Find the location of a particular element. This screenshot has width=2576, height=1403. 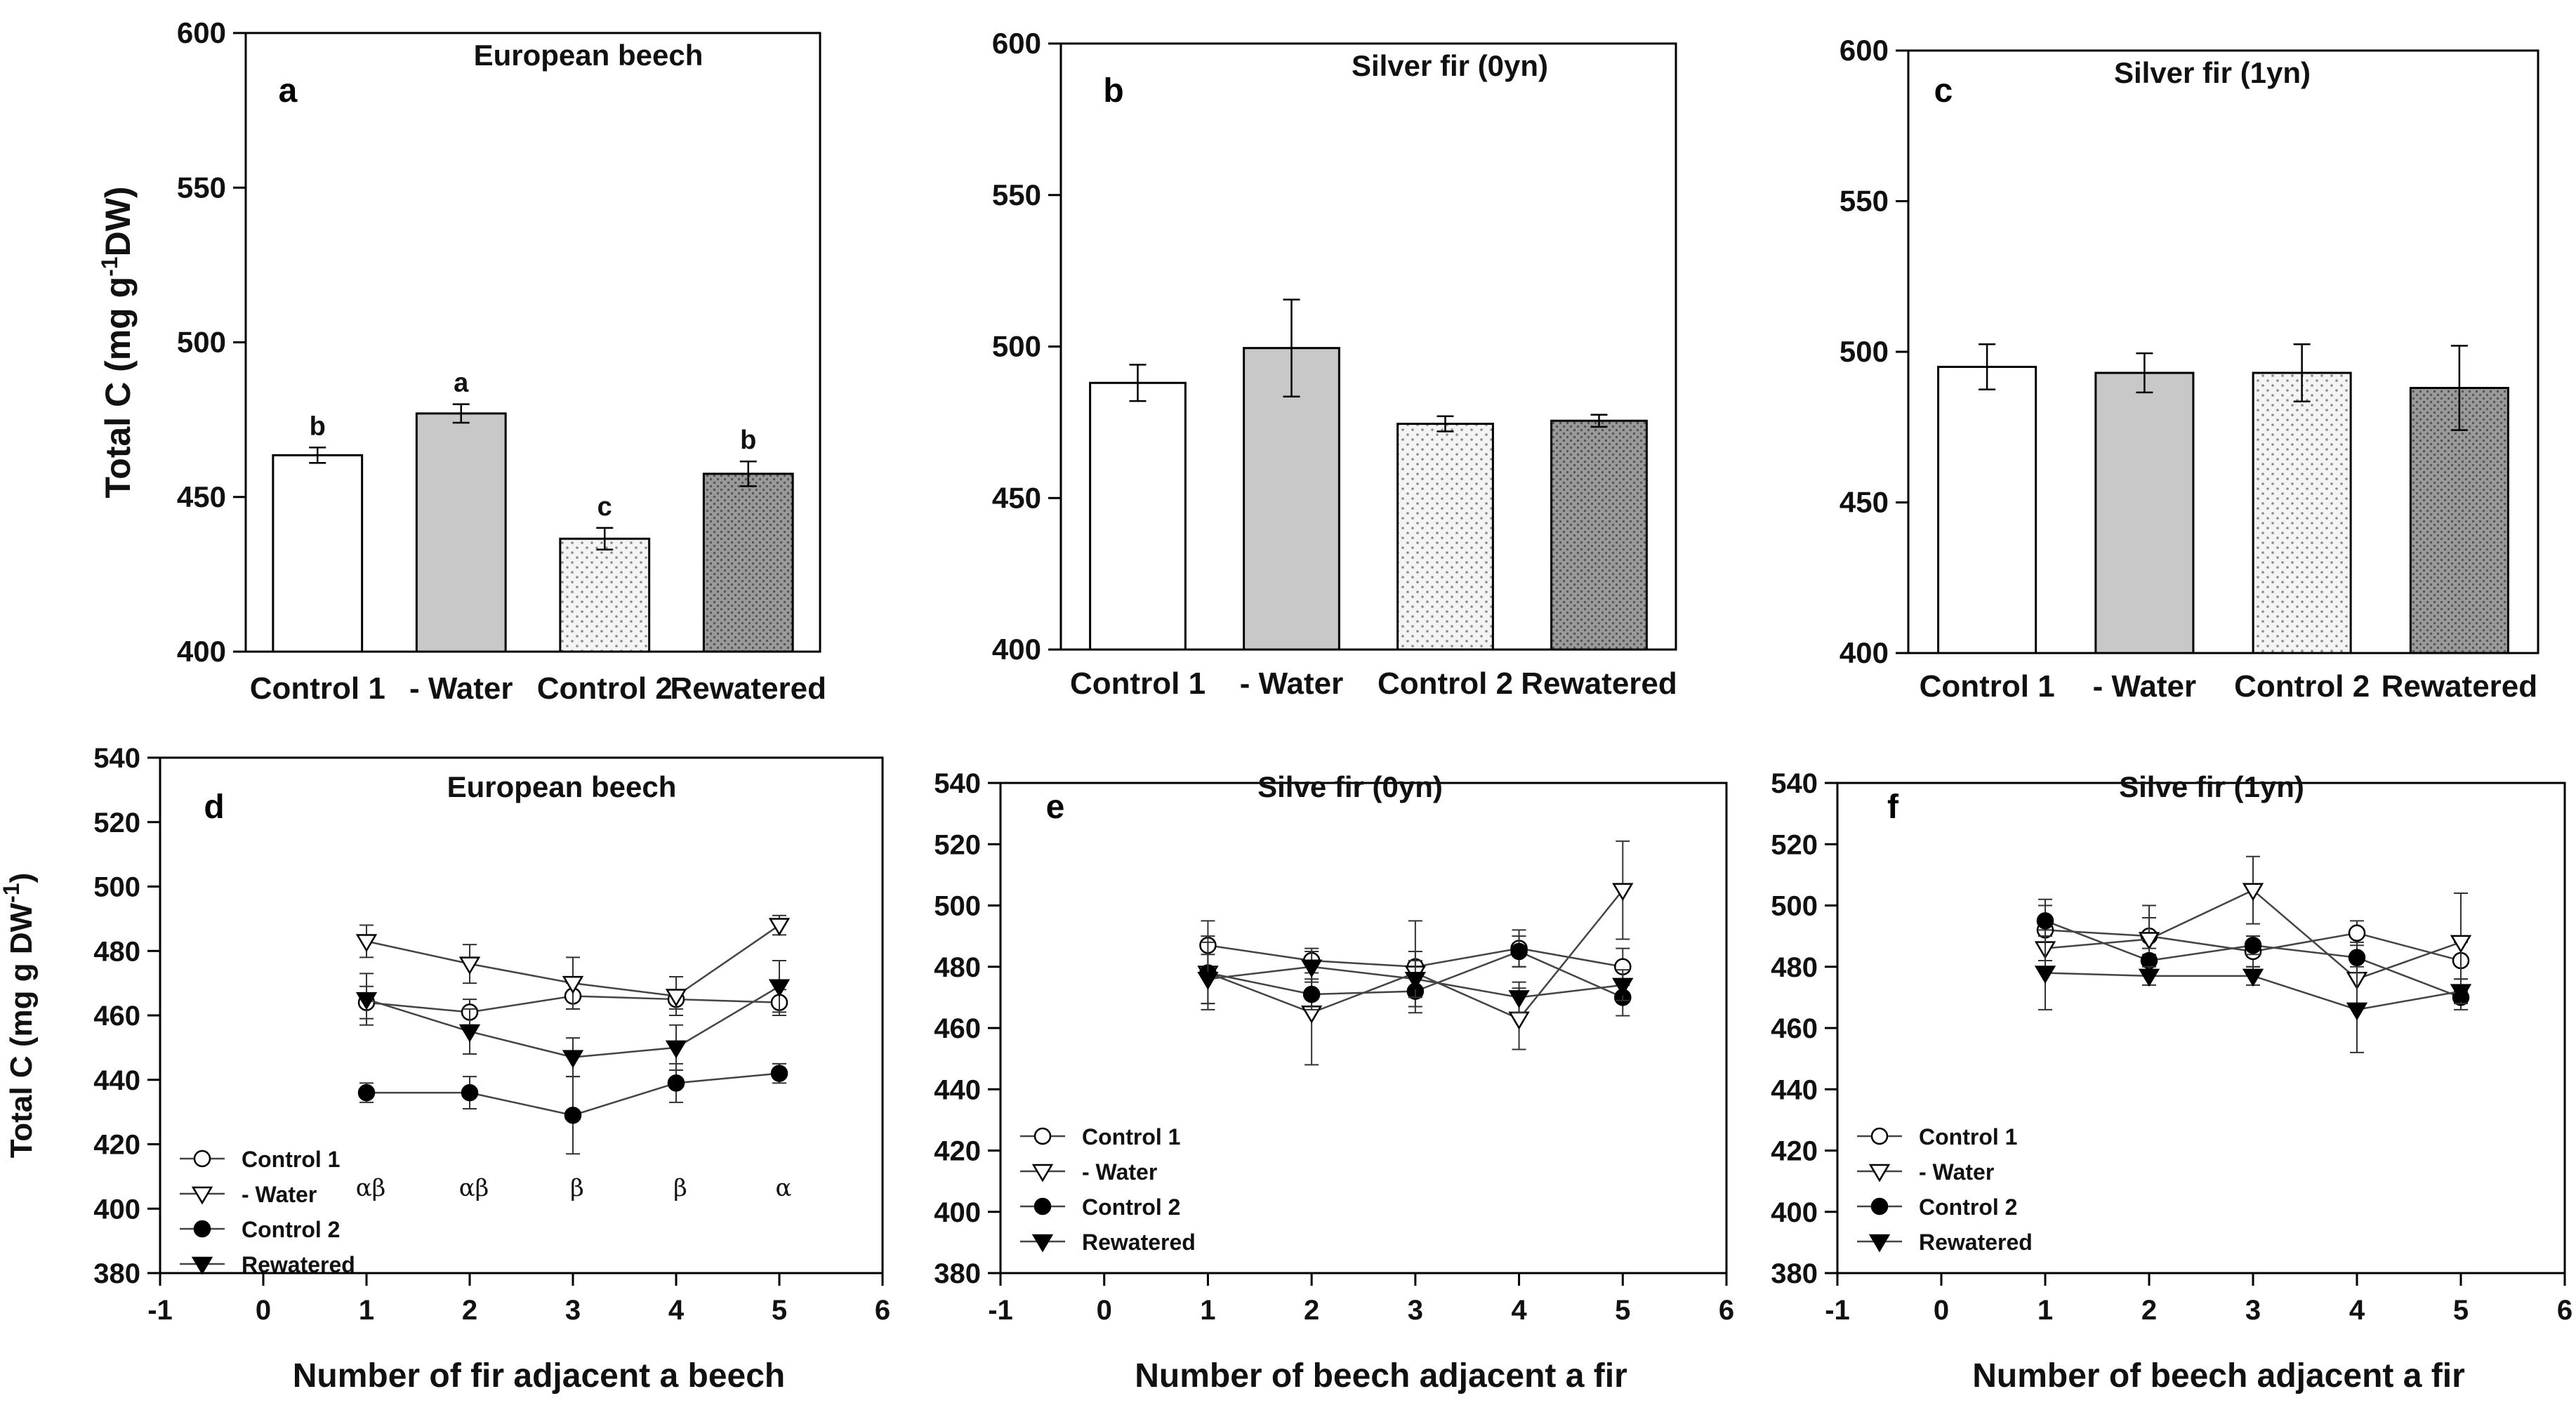

x-tick-label: 5 is located at coordinates (2461, 1310).